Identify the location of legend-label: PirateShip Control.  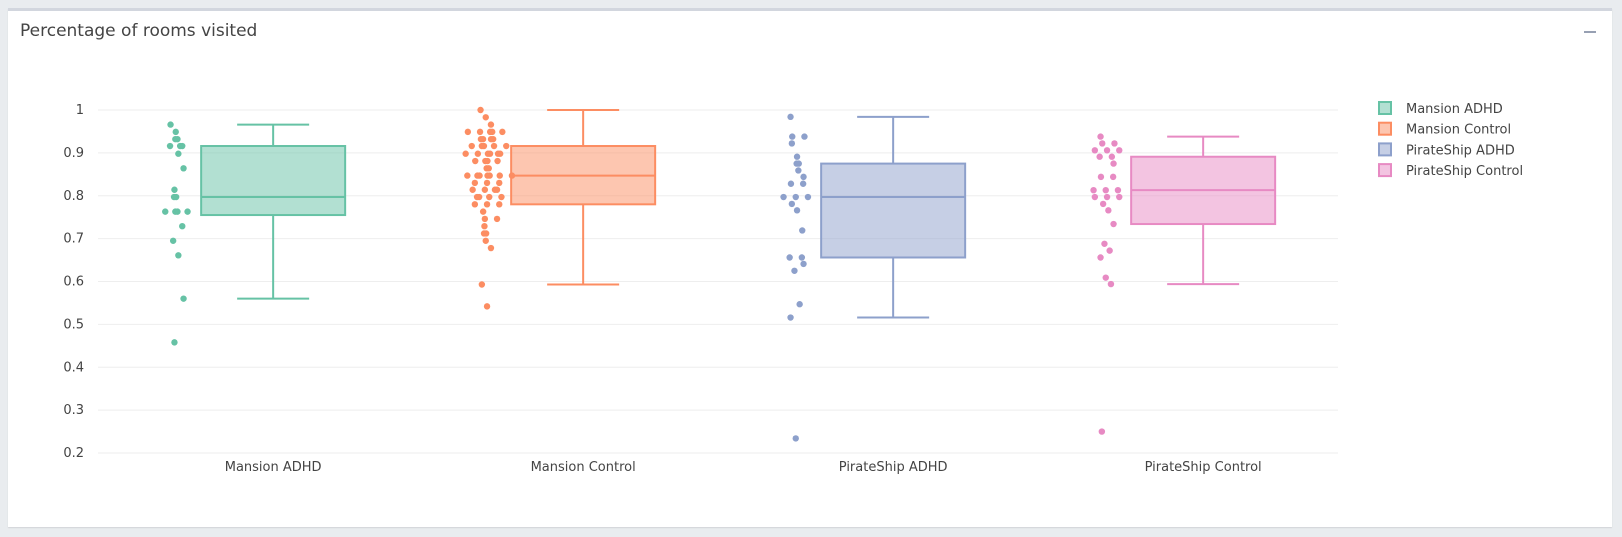
(1464, 171).